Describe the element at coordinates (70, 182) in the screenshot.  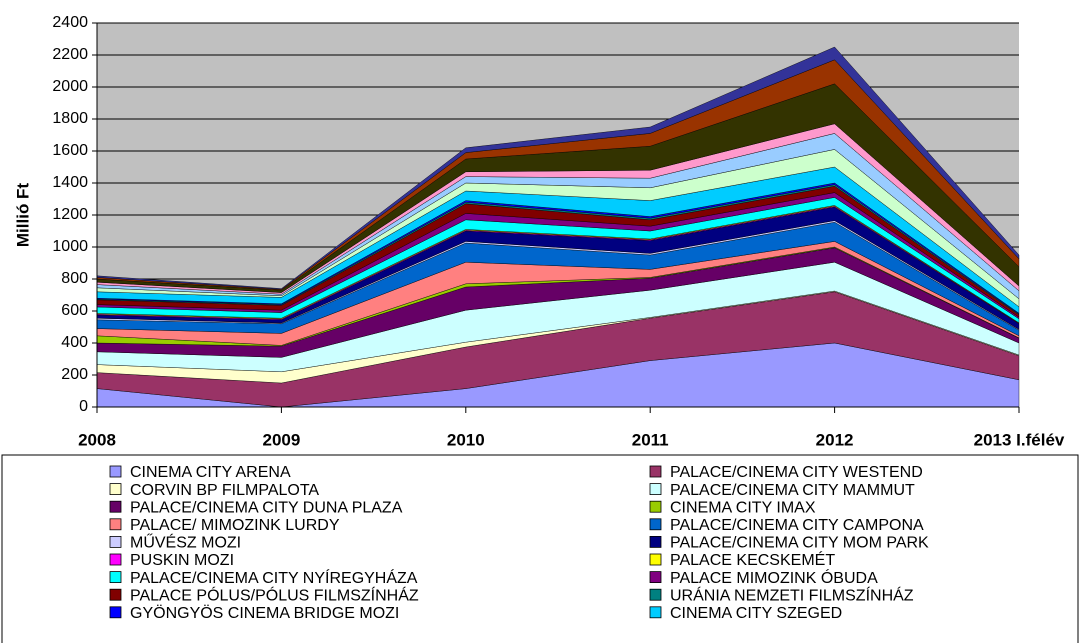
I see `y-tick-label: 1400` at that location.